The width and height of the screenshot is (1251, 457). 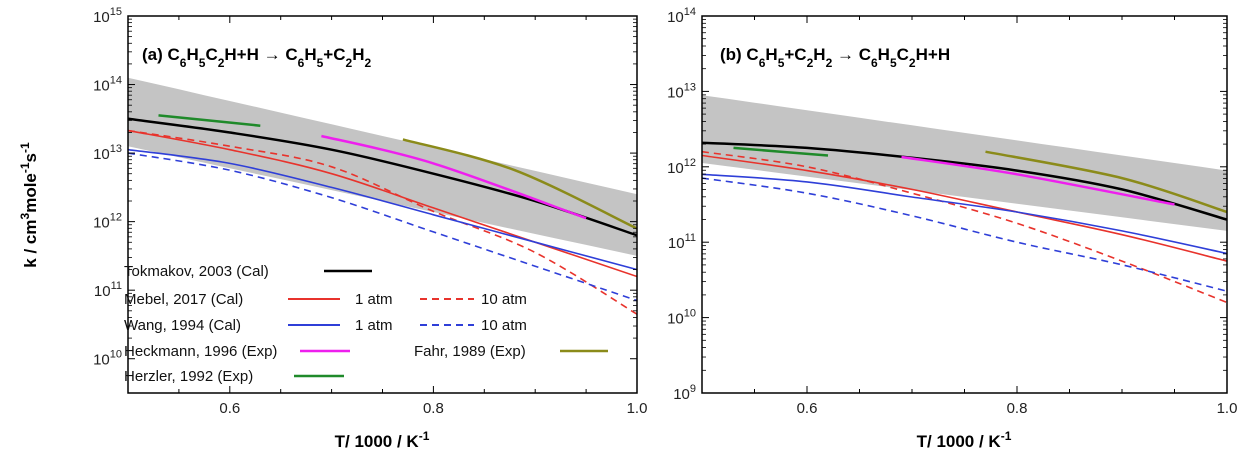 I want to click on y-axis-title-mid: mole, so click(x=30, y=193).